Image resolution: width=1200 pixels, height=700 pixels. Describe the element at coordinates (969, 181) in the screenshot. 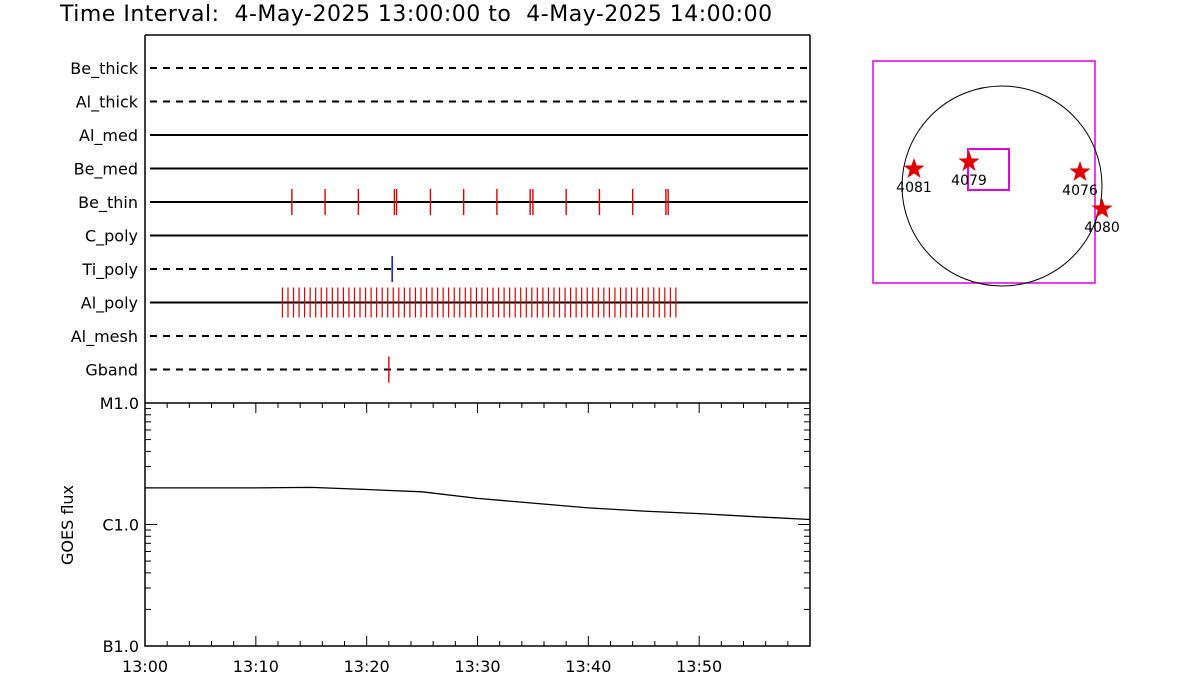

I see `marker-label: 4079` at that location.